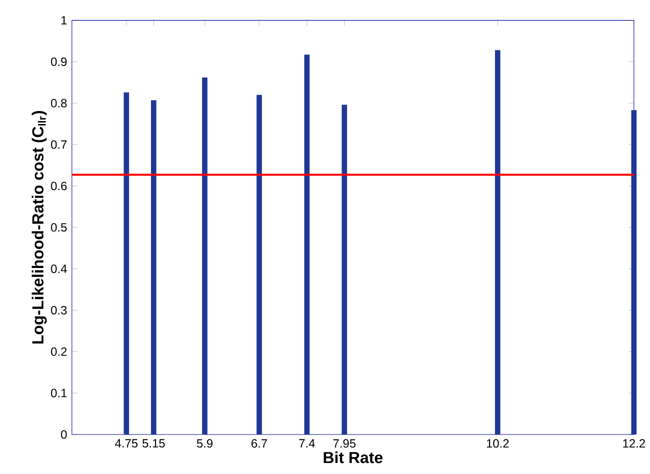  What do you see at coordinates (59, 103) in the screenshot?
I see `y-tick-label: 0.8` at bounding box center [59, 103].